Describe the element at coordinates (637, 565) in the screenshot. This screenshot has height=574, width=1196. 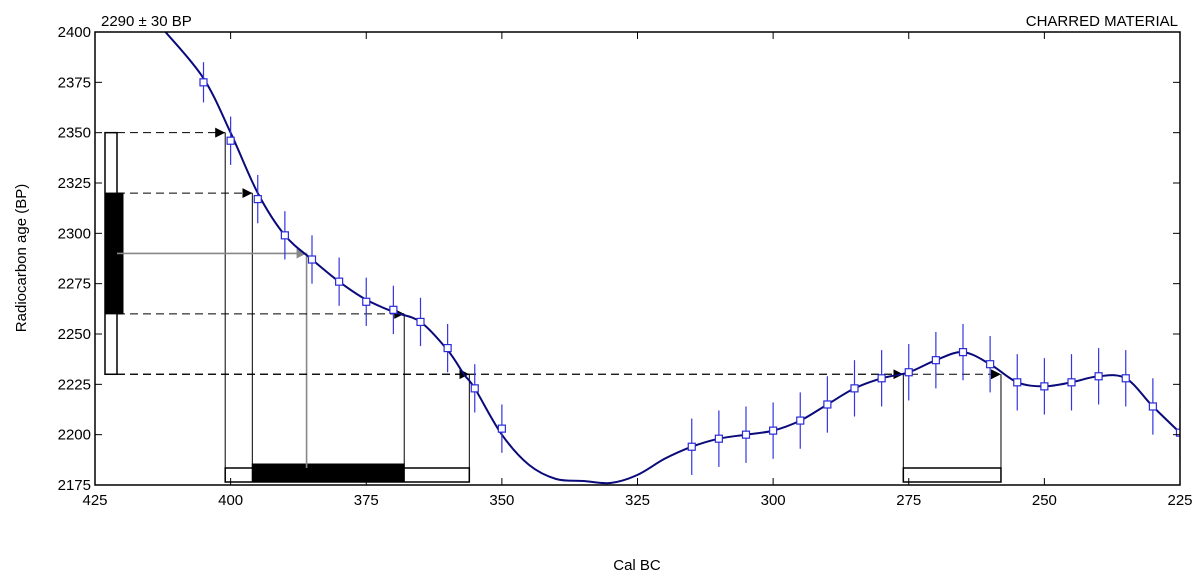
I see `x-axis-title: Cal BC` at that location.